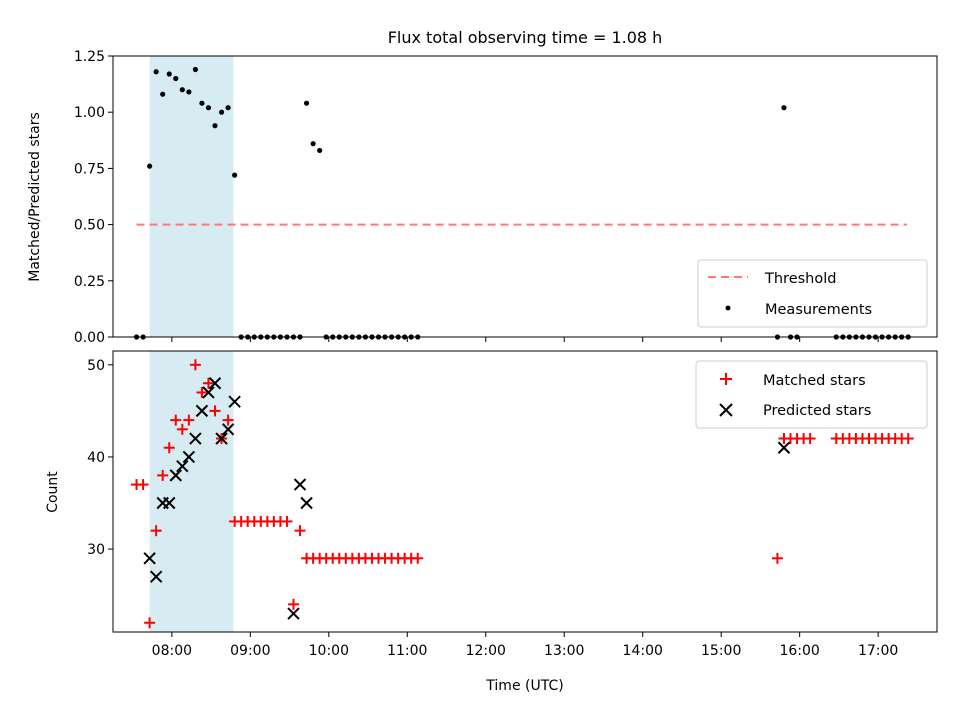  What do you see at coordinates (89, 338) in the screenshot?
I see `top-y-tick-label: 0.00` at bounding box center [89, 338].